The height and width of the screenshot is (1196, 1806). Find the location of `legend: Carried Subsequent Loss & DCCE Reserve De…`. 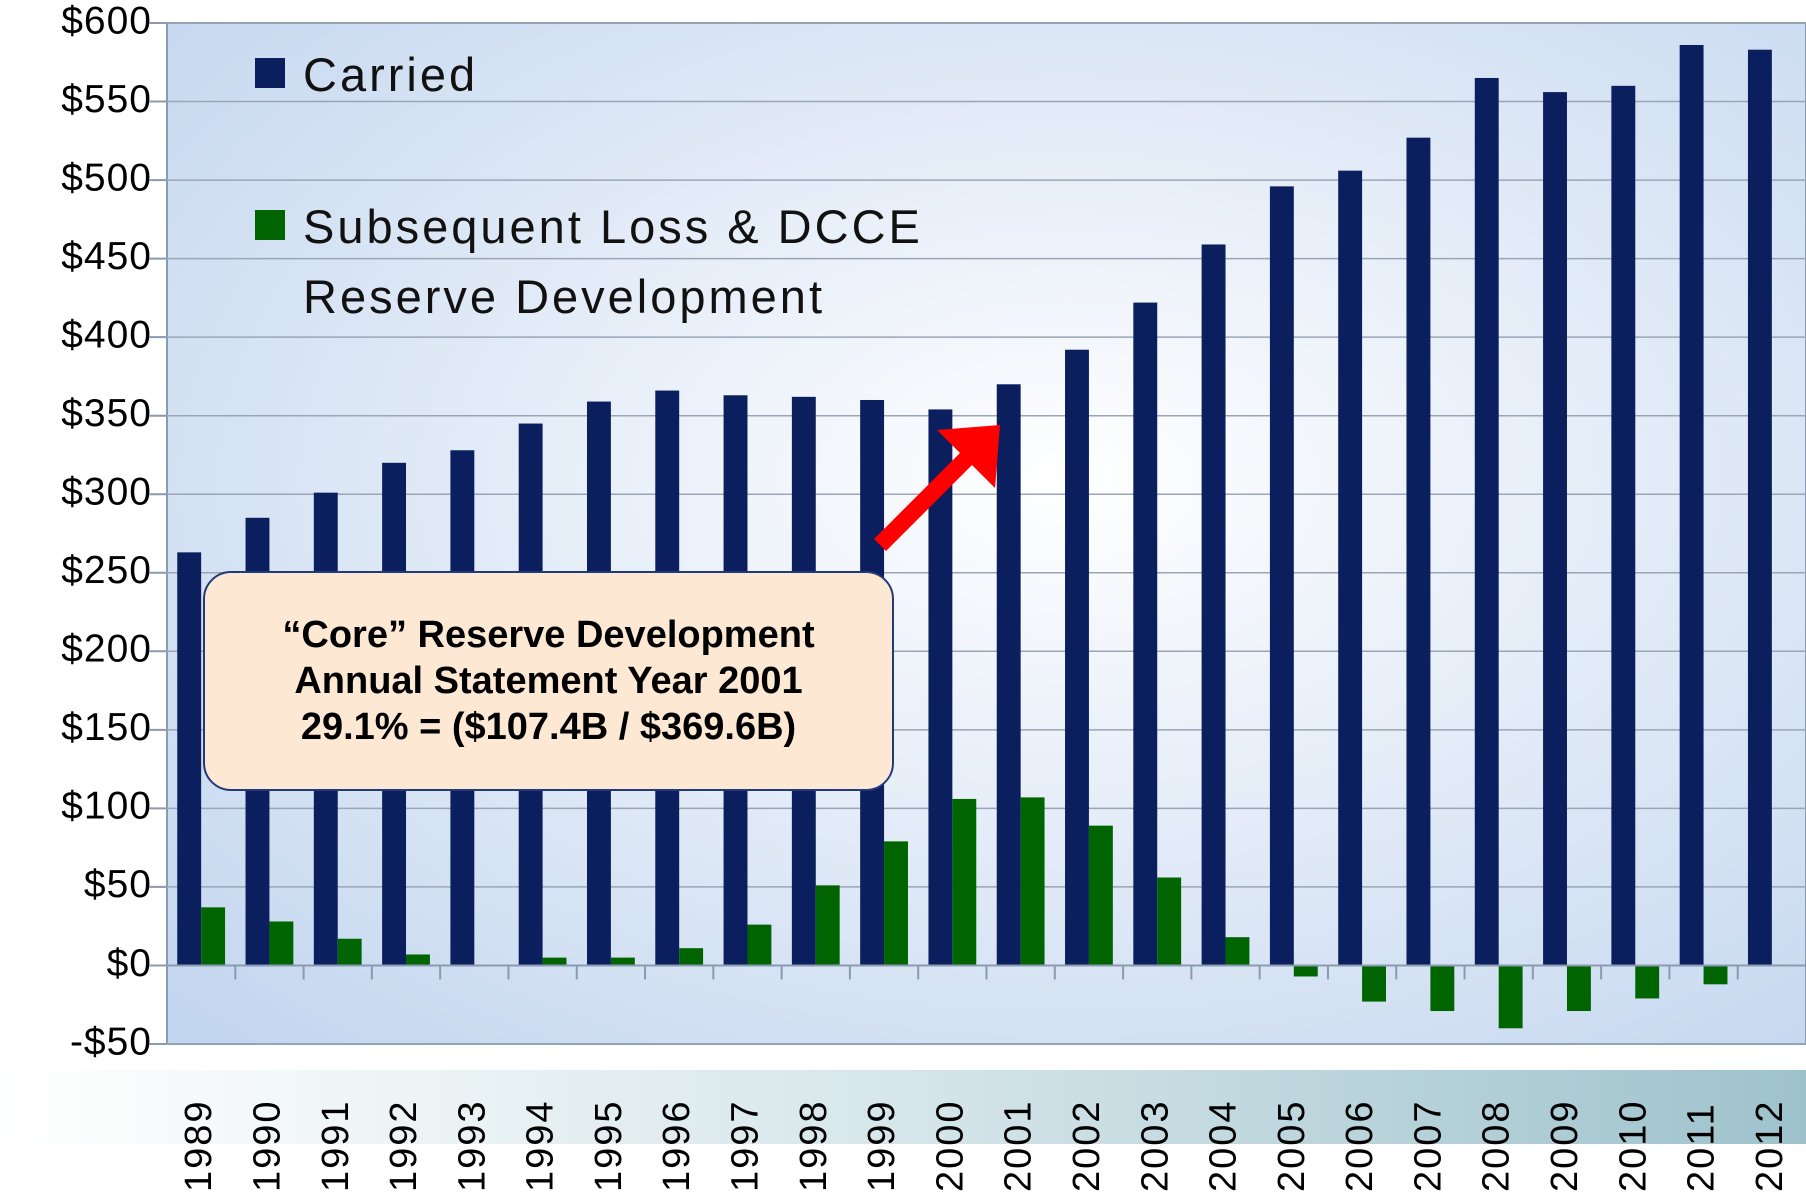

legend: Carried Subsequent Loss & DCCE Reserve De… is located at coordinates (635, 227).